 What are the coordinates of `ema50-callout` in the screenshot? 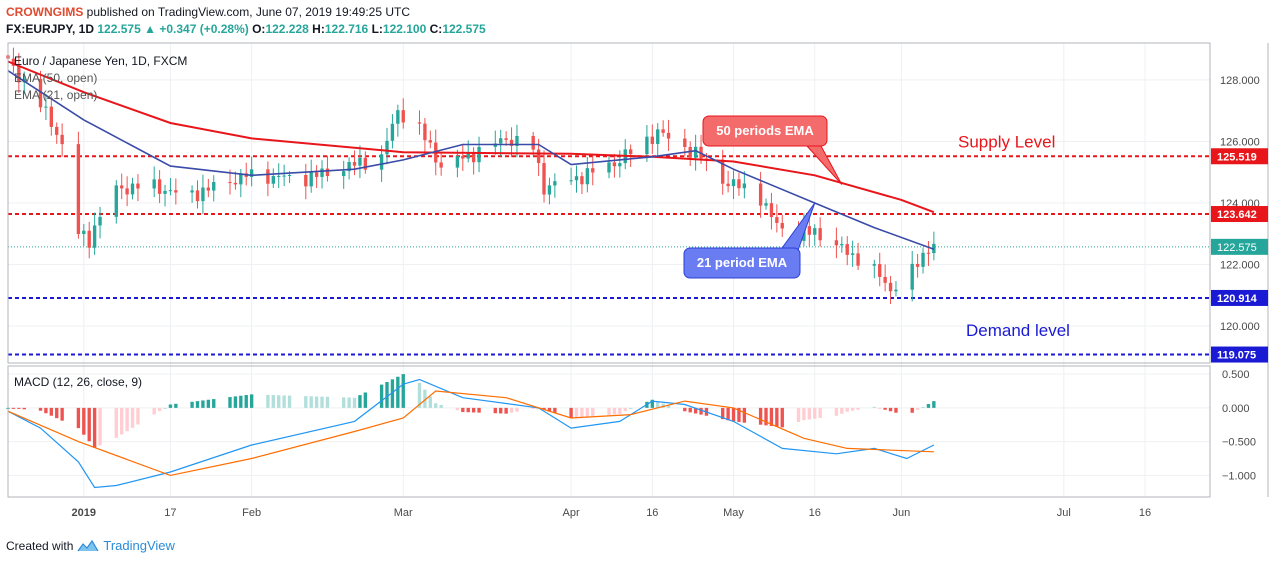 It's located at (765, 131).